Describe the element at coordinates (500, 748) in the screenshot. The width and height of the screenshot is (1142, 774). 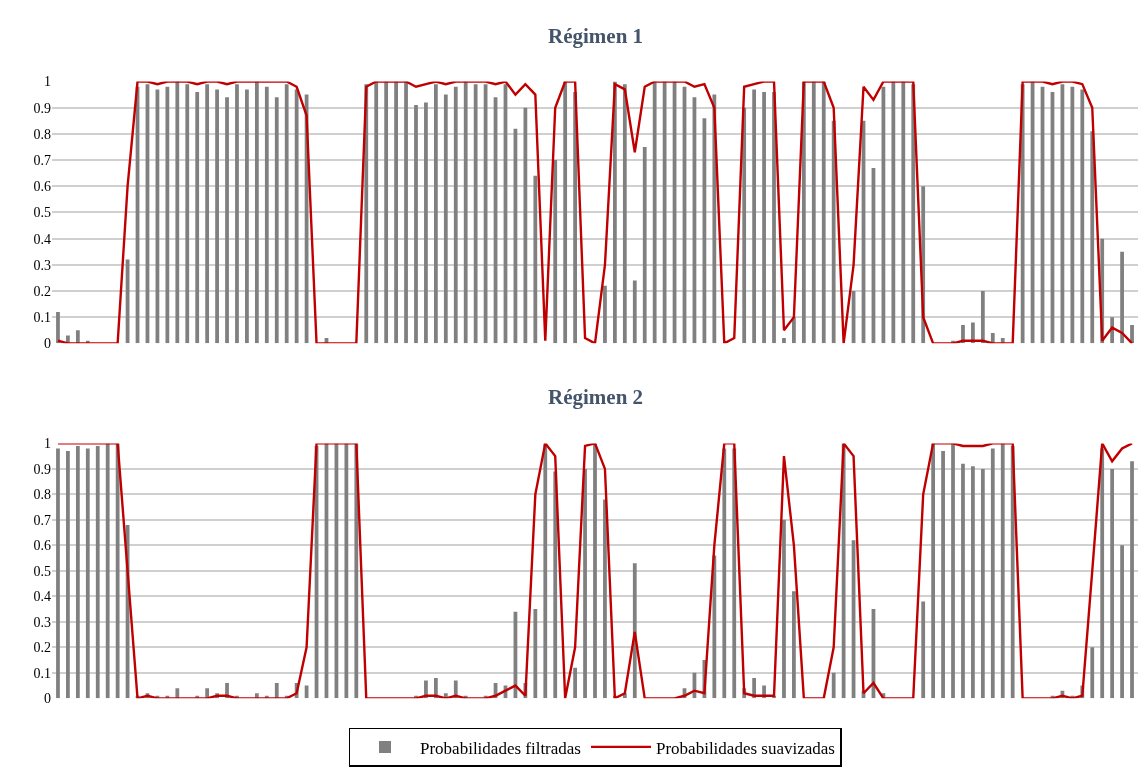
I see `legend-label: Probabilidades filtradas` at that location.